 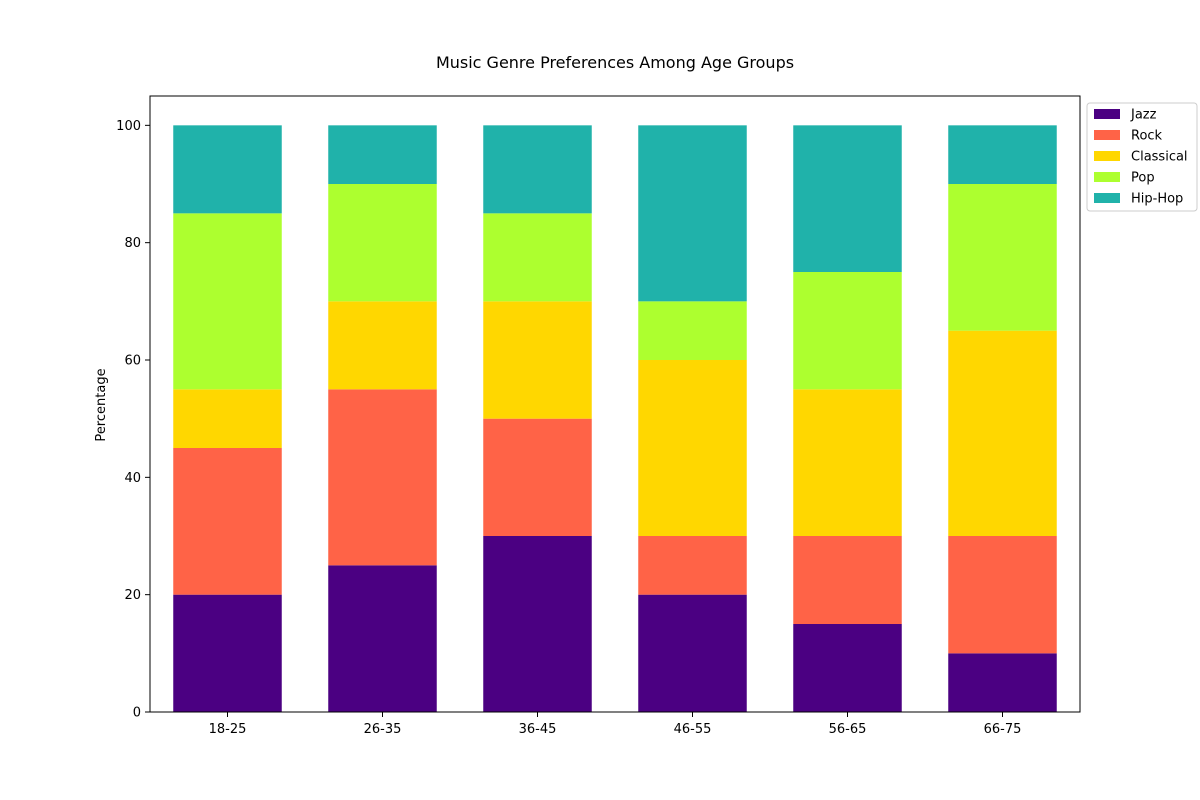 What do you see at coordinates (1143, 115) in the screenshot?
I see `legend-label-jazz: Jazz` at bounding box center [1143, 115].